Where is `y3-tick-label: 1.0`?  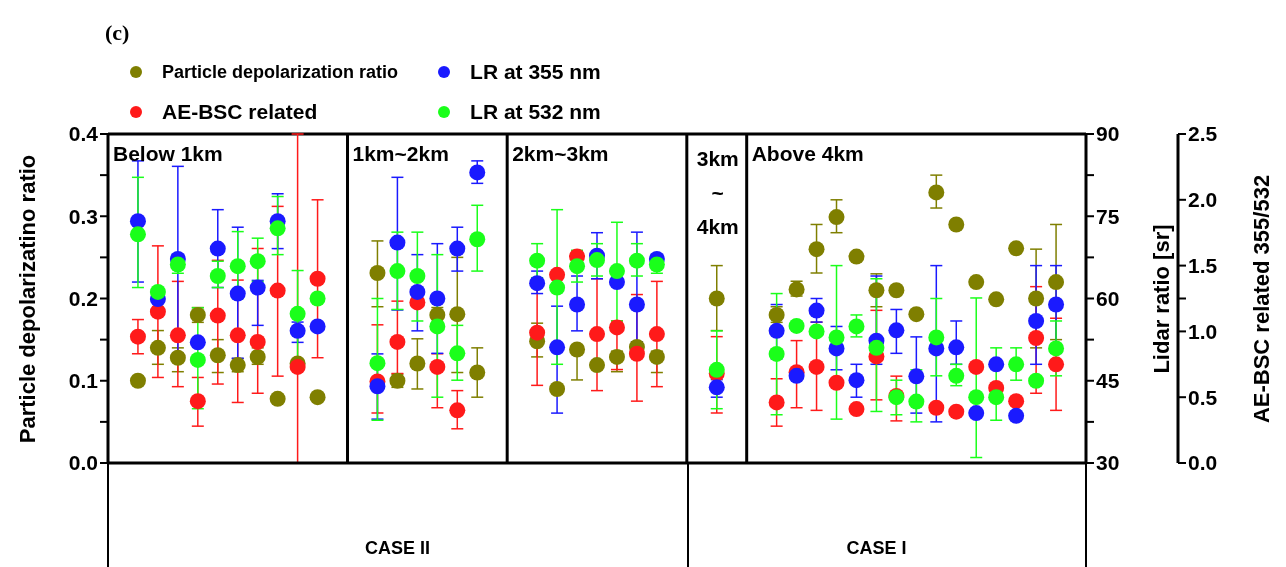
y3-tick-label: 1.0 is located at coordinates (1203, 331).